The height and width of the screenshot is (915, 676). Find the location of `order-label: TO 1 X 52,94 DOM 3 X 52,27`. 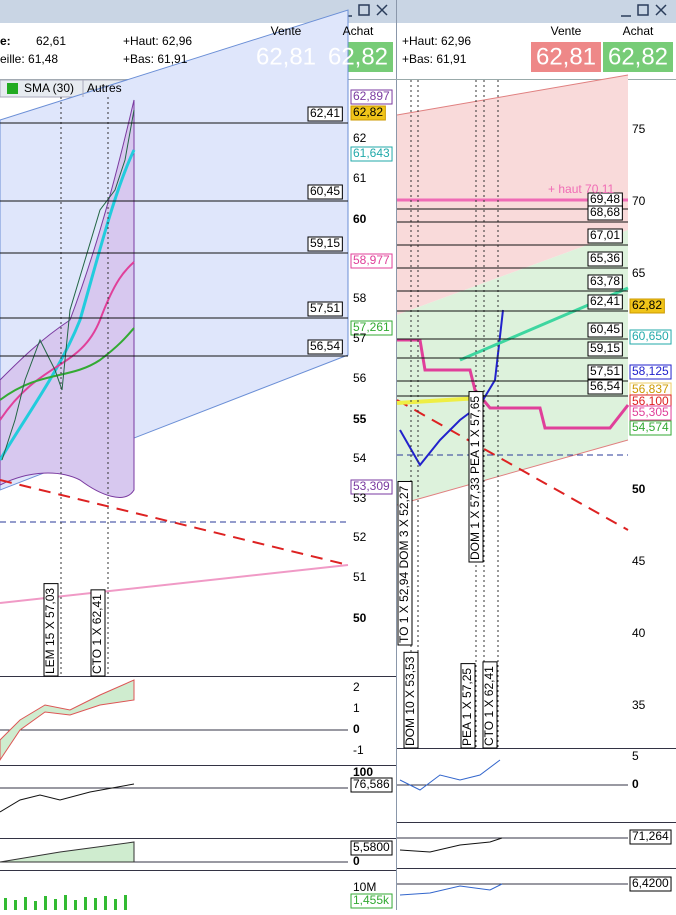

order-label: TO 1 X 52,94 DOM 3 X 52,27 is located at coordinates (404, 564).